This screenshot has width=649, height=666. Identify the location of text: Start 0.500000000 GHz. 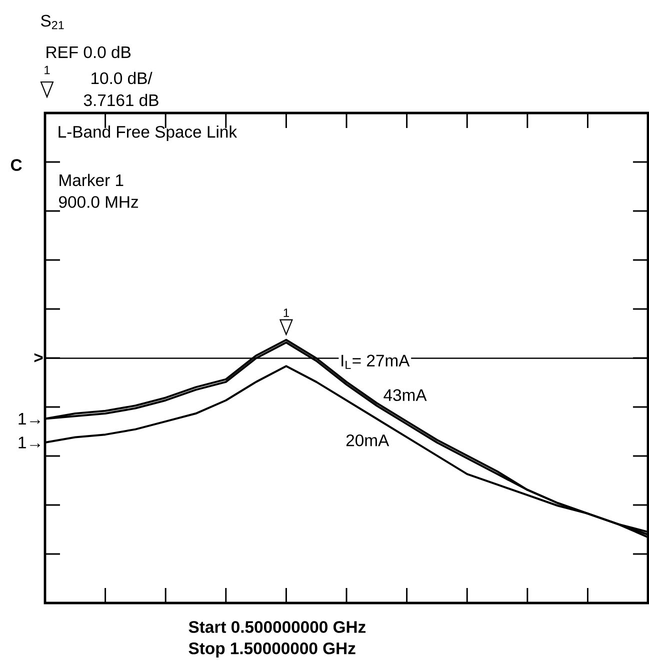
(277, 627).